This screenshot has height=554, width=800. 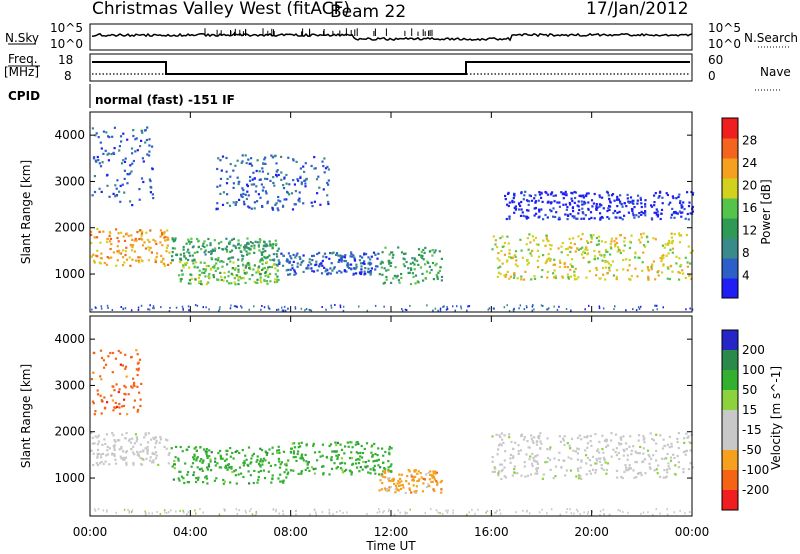 What do you see at coordinates (65, 60) in the screenshot?
I see `freq-tick-top: 18` at bounding box center [65, 60].